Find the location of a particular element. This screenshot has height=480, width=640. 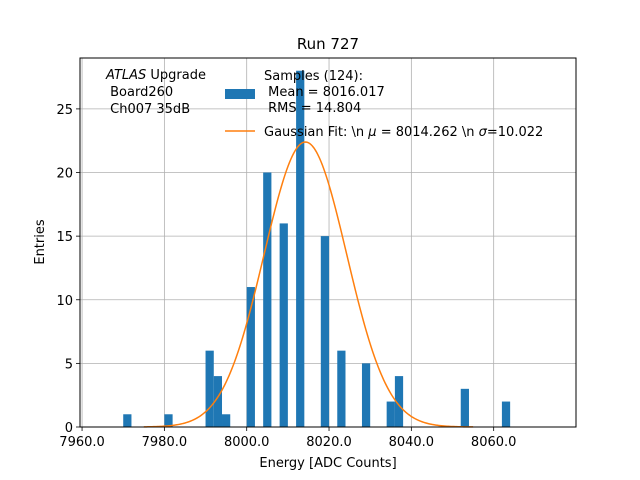

y-tick-label: 20 is located at coordinates (64, 174).